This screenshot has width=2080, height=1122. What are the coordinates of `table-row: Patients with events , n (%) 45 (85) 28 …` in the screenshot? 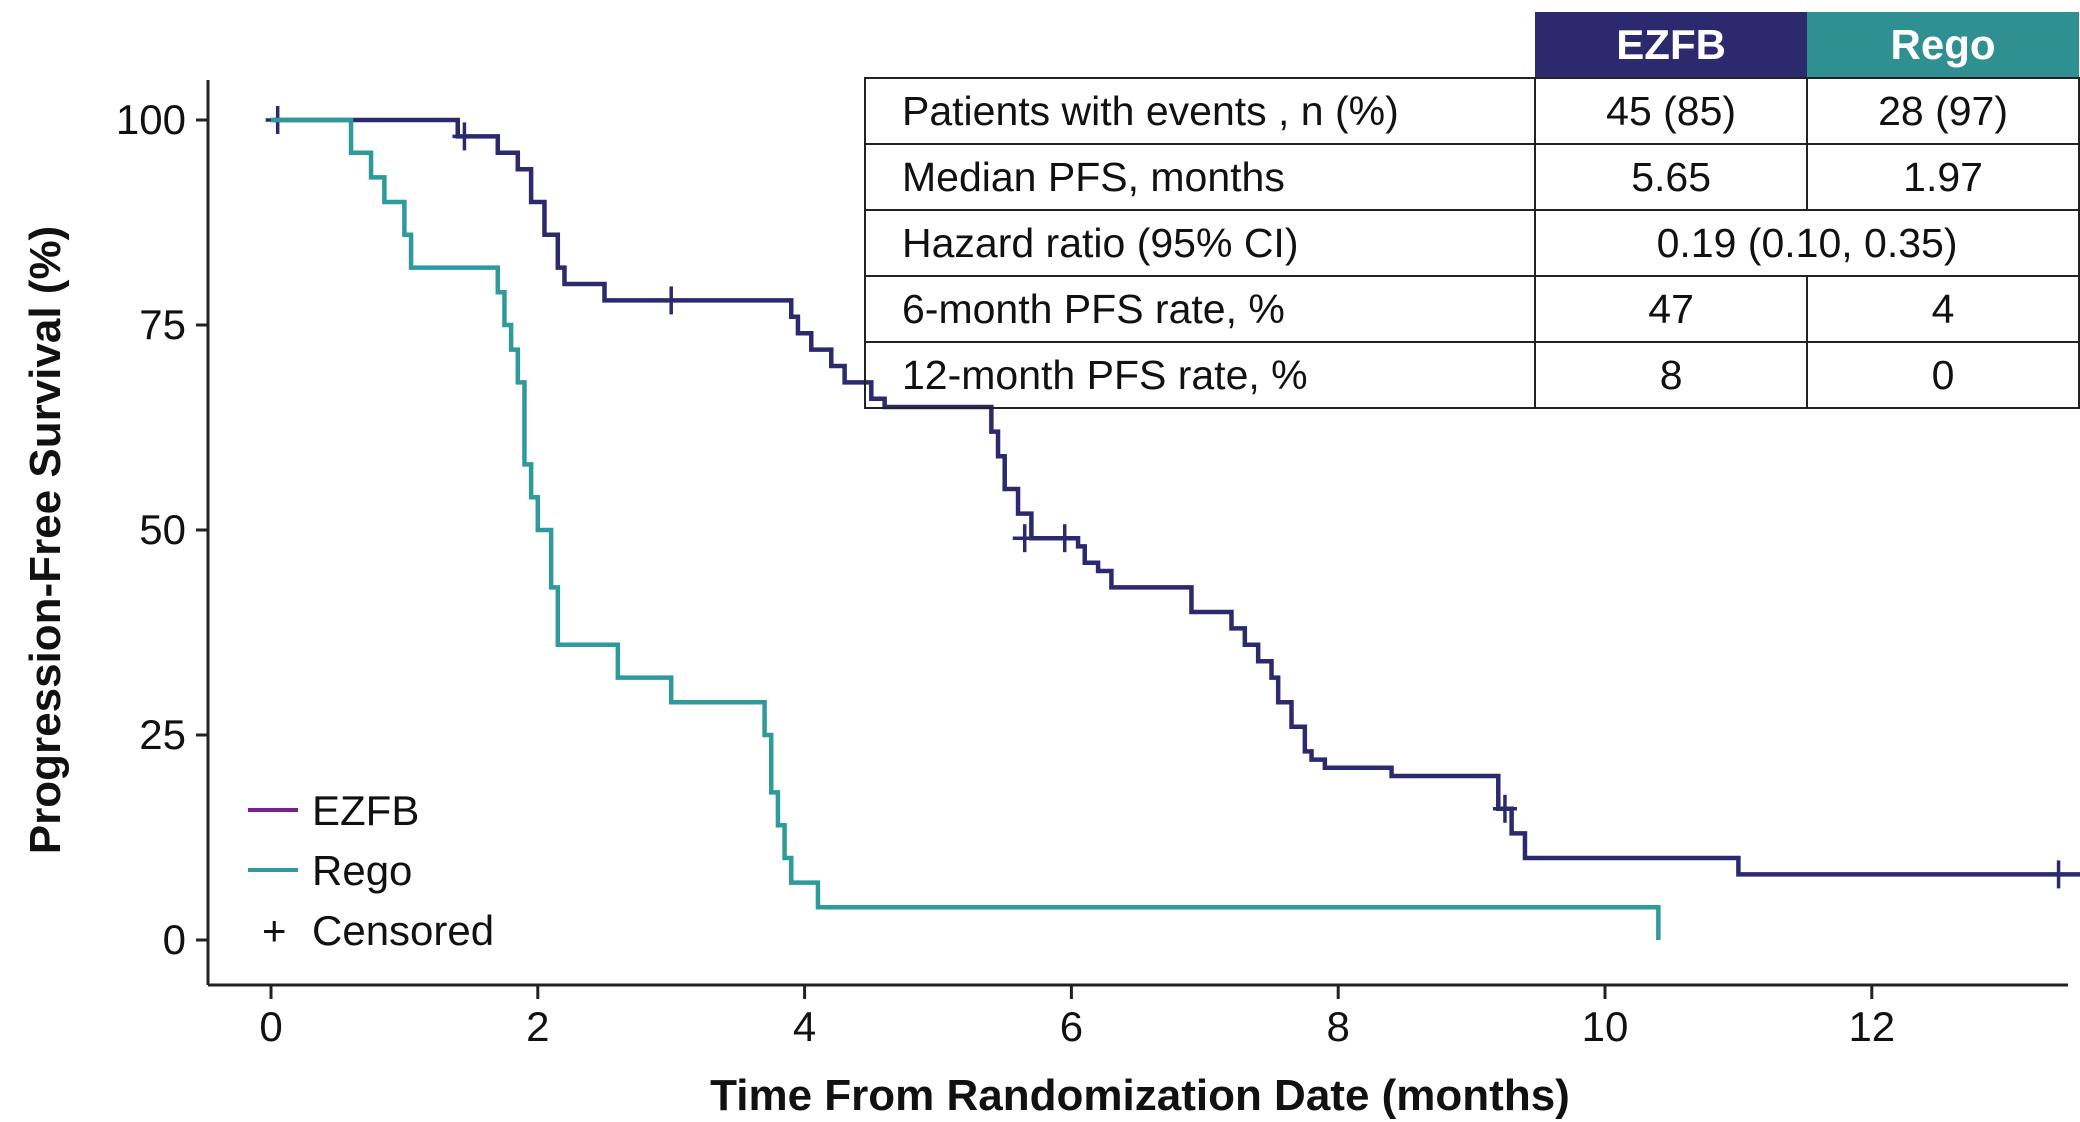 It's located at (1471, 111).